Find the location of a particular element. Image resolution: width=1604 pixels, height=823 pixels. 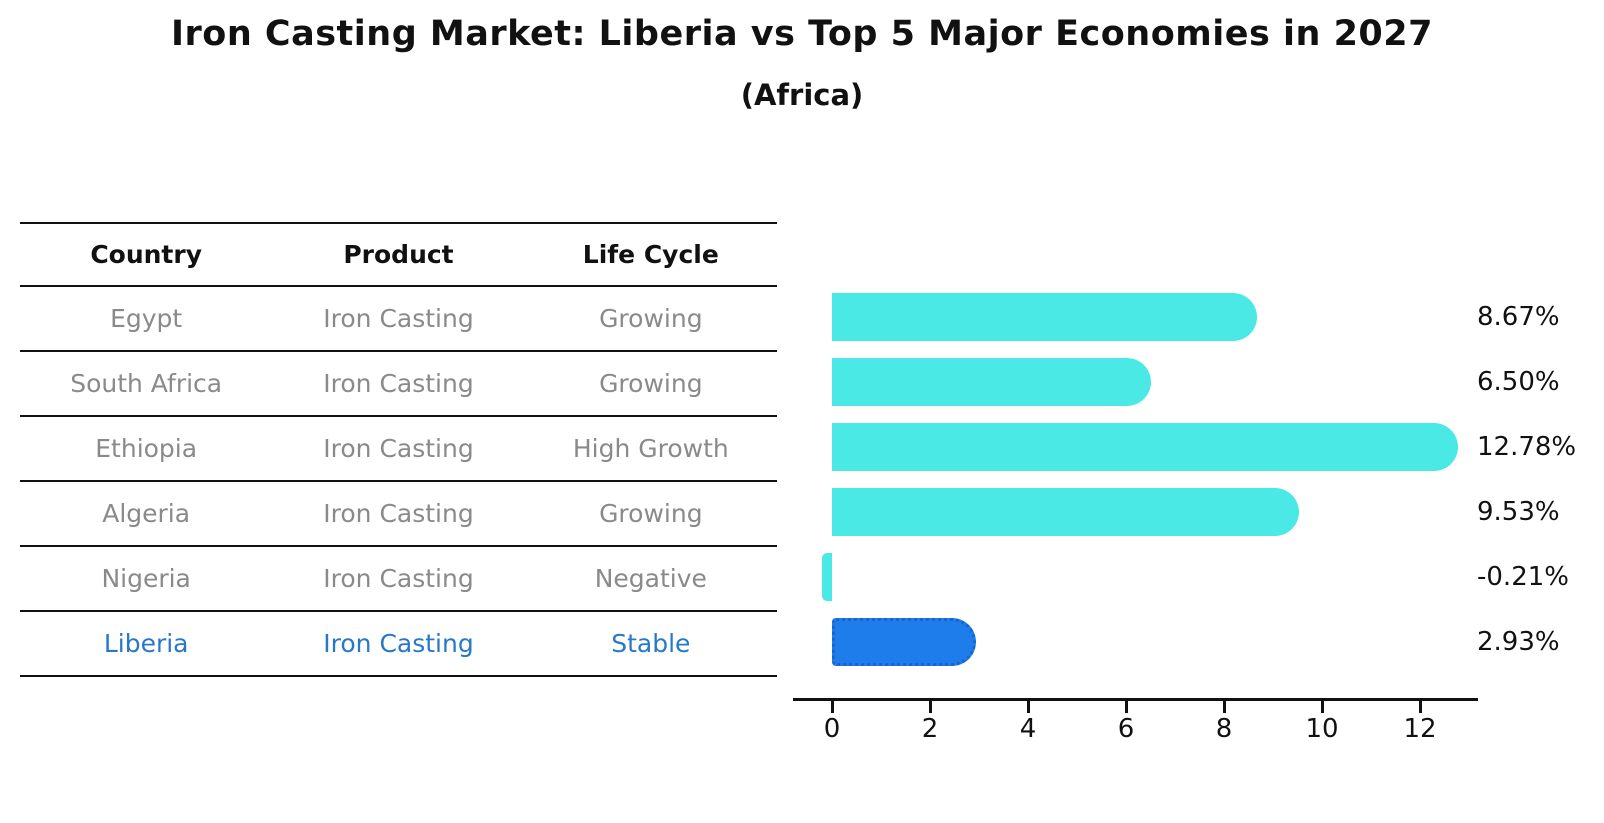

value-label: 6.50% is located at coordinates (1518, 381).